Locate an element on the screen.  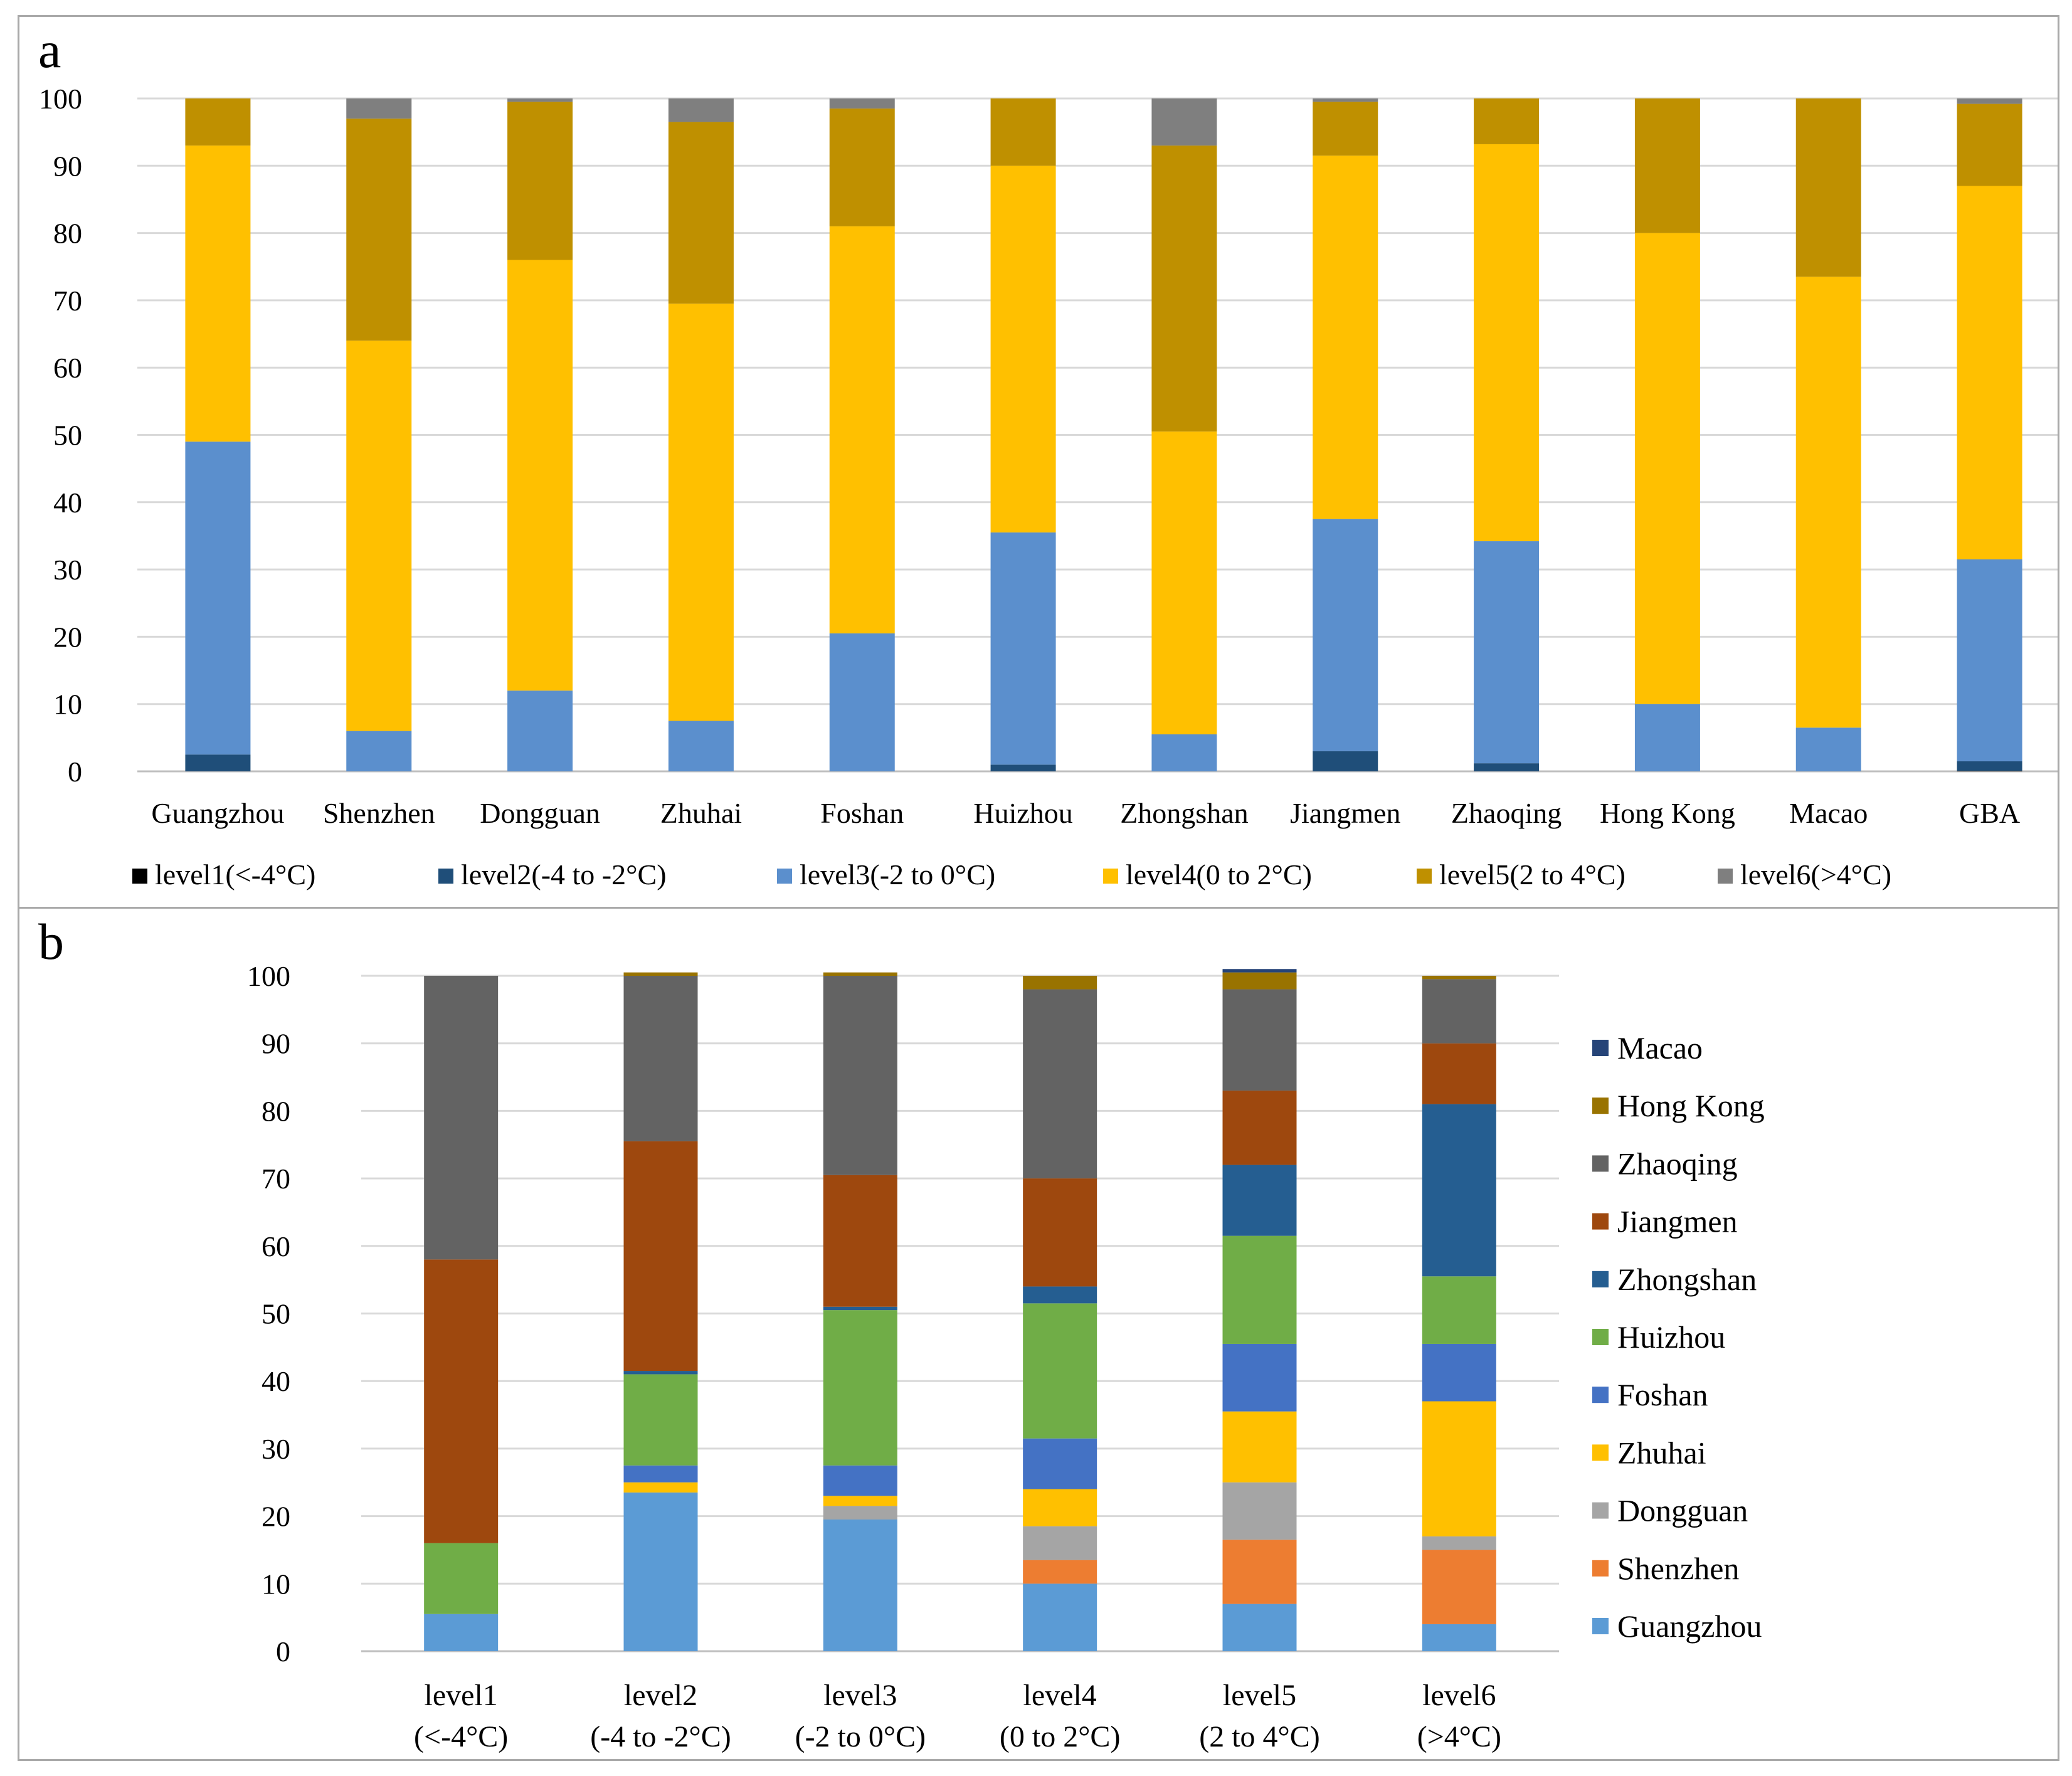
x-tick-label: (2 to 4°C) is located at coordinates (1259, 1736).